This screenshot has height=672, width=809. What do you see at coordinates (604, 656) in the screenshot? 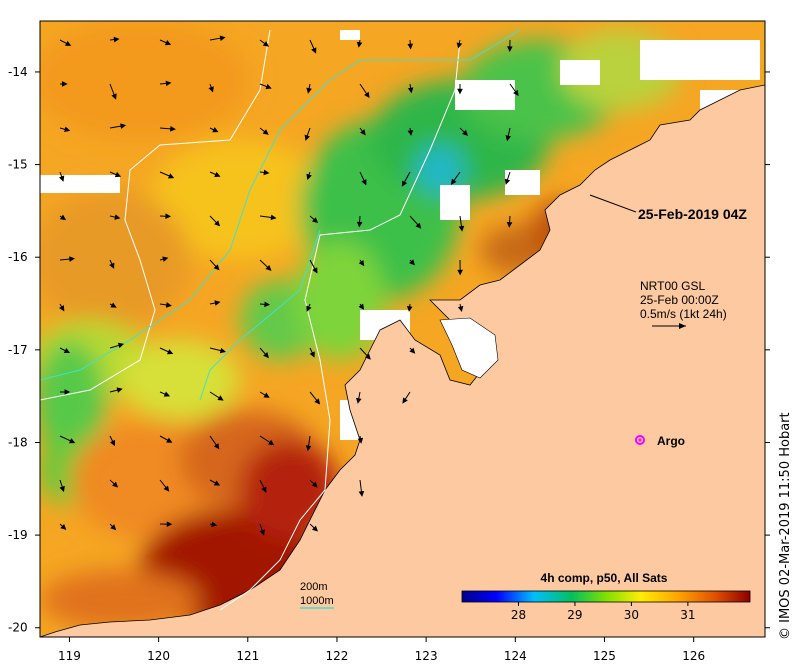
I see `x-tick-label: 125` at bounding box center [604, 656].